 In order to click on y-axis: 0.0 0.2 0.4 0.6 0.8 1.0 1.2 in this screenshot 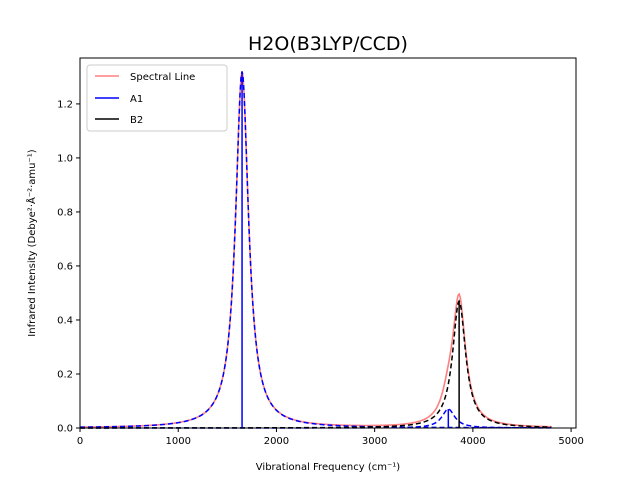, I will do `click(68, 267)`.